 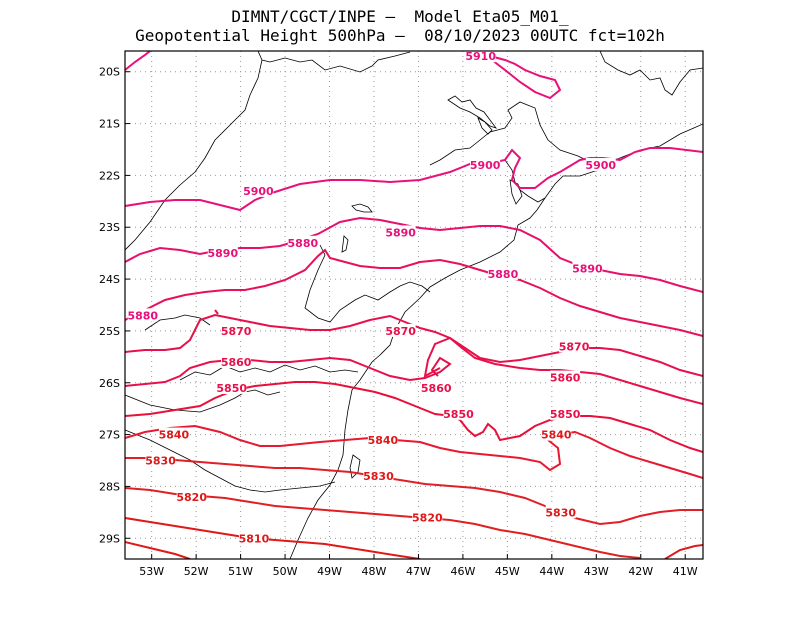 I want to click on lon-label: 43W, so click(x=596, y=571).